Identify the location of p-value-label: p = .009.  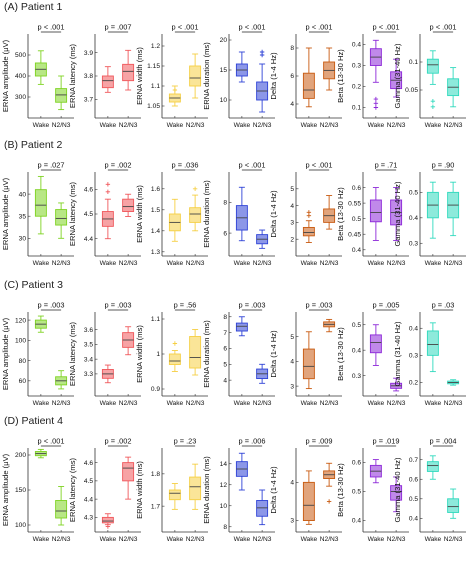
(319, 441).